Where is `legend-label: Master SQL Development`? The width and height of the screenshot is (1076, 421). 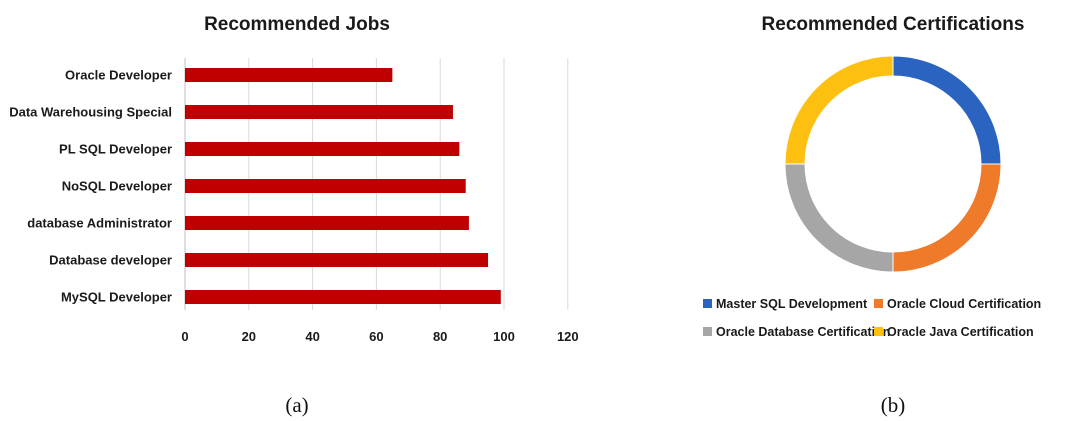
legend-label: Master SQL Development is located at coordinates (792, 304).